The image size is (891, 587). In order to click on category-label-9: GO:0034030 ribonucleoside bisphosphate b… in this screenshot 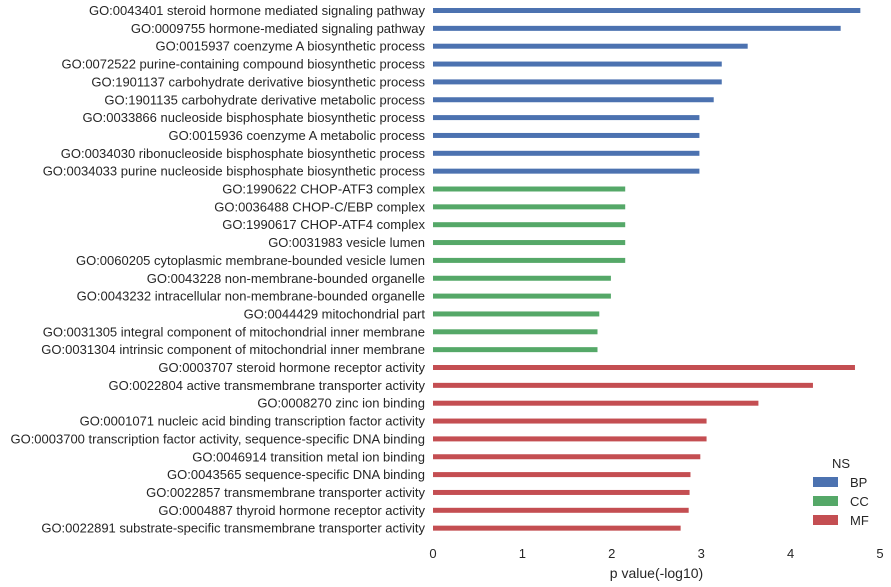, I will do `click(243, 153)`.